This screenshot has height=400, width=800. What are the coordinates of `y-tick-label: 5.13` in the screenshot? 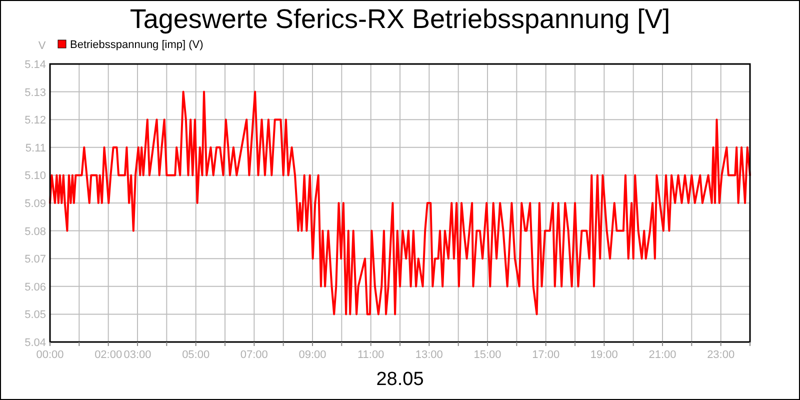 It's located at (35, 92).